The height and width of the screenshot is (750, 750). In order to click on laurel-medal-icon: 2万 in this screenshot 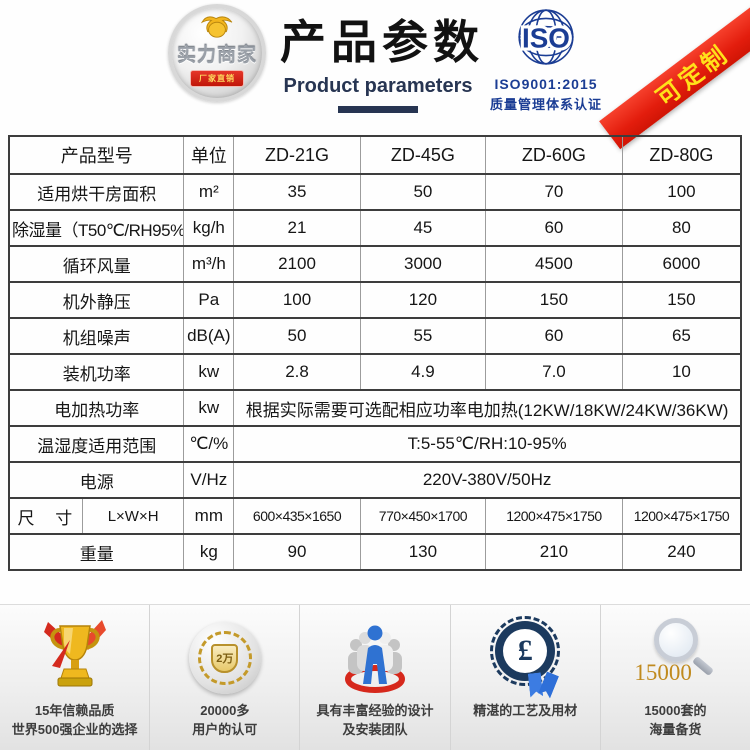, I will do `click(224, 658)`.